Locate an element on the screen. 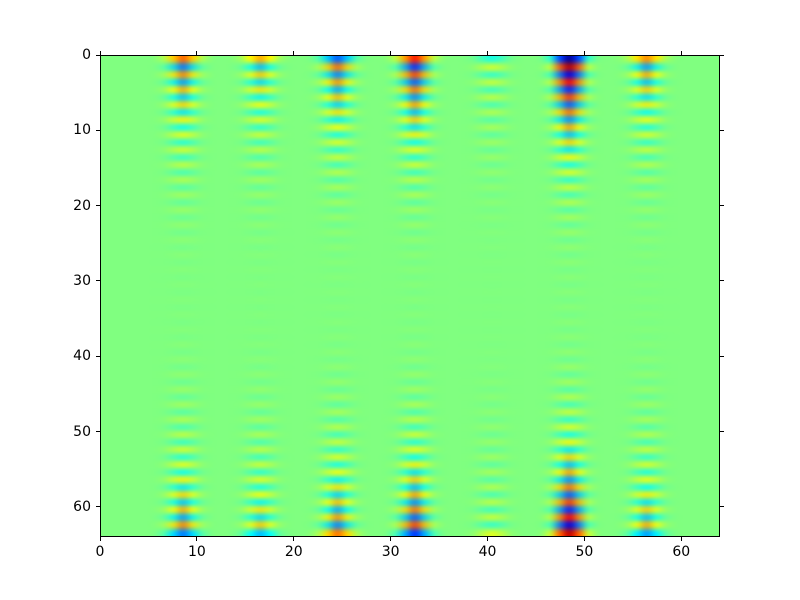 The width and height of the screenshot is (800, 600). x-tick-label: 50 is located at coordinates (584, 552).